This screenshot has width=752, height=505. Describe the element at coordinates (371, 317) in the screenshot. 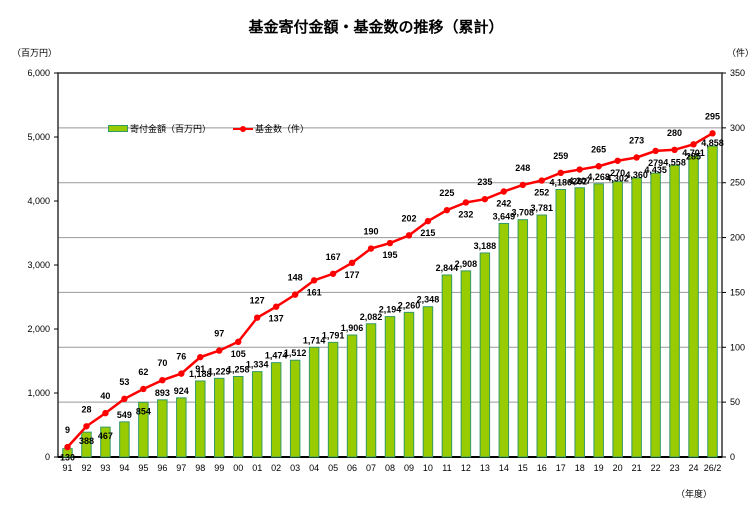

I see `bar-value-label: 2,082` at that location.